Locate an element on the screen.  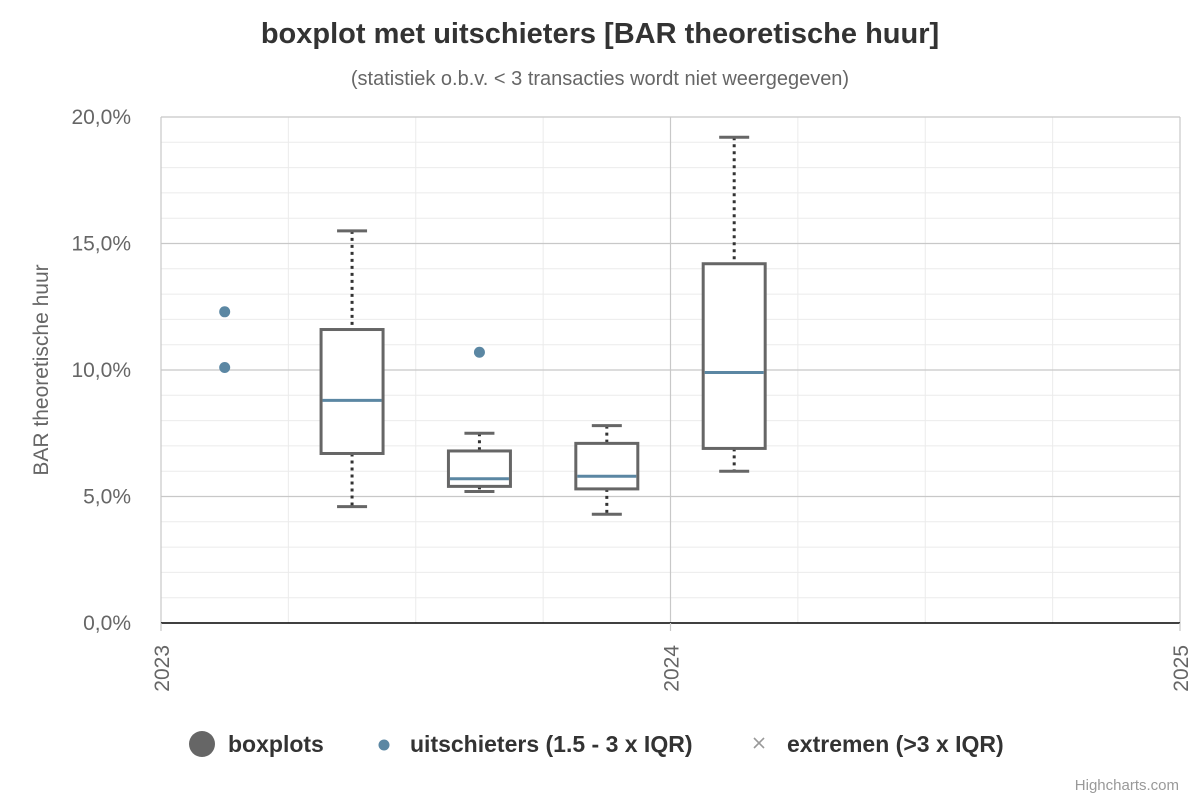
y-tick-label: 20,0% is located at coordinates (101, 117).